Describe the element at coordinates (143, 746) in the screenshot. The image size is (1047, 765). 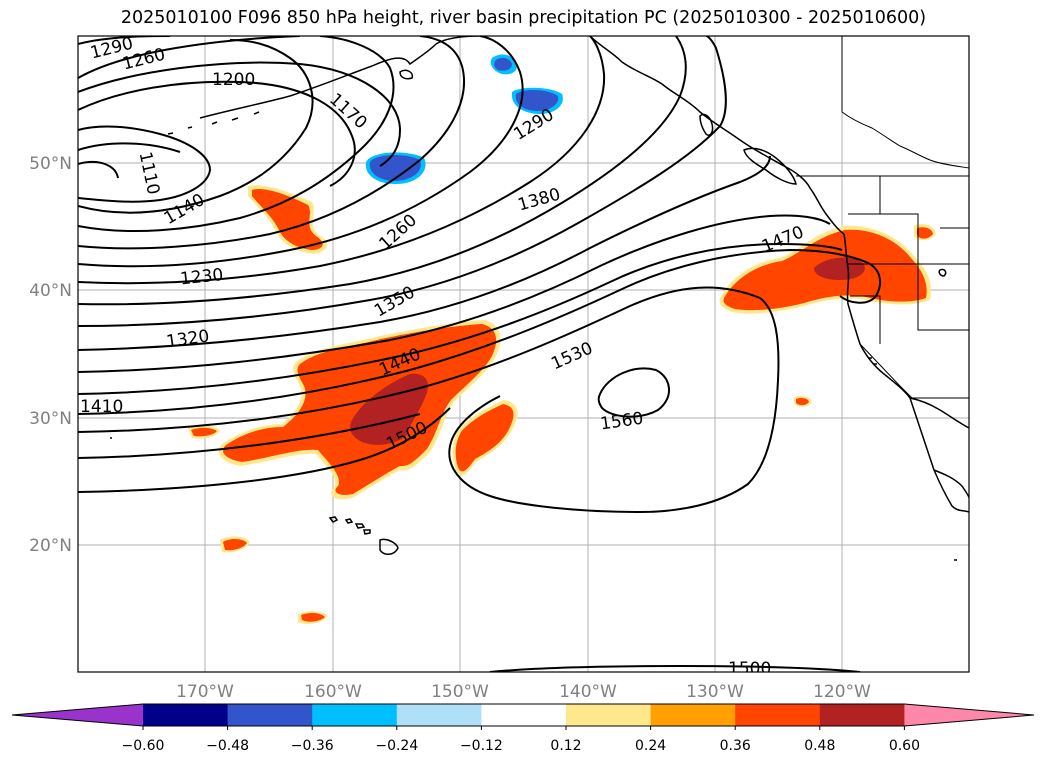
I see `colorbar-tick-label: −0.60` at that location.